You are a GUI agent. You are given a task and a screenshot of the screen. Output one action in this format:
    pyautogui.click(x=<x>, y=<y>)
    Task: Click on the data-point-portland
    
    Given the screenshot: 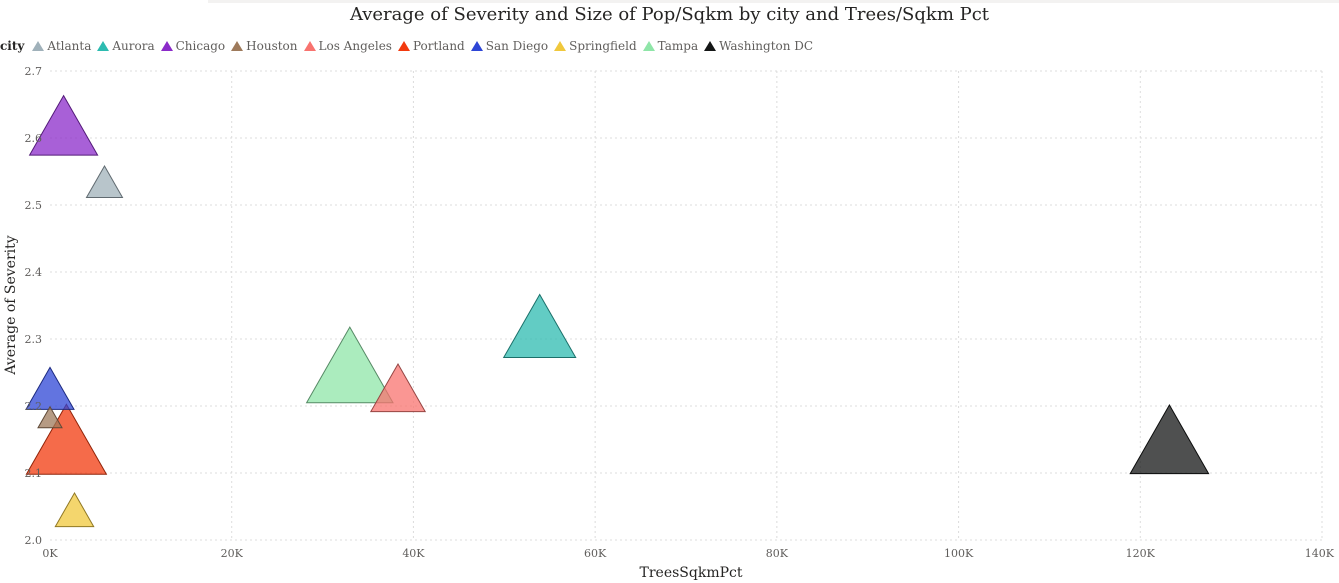 What is the action you would take?
    pyautogui.click(x=66, y=439)
    